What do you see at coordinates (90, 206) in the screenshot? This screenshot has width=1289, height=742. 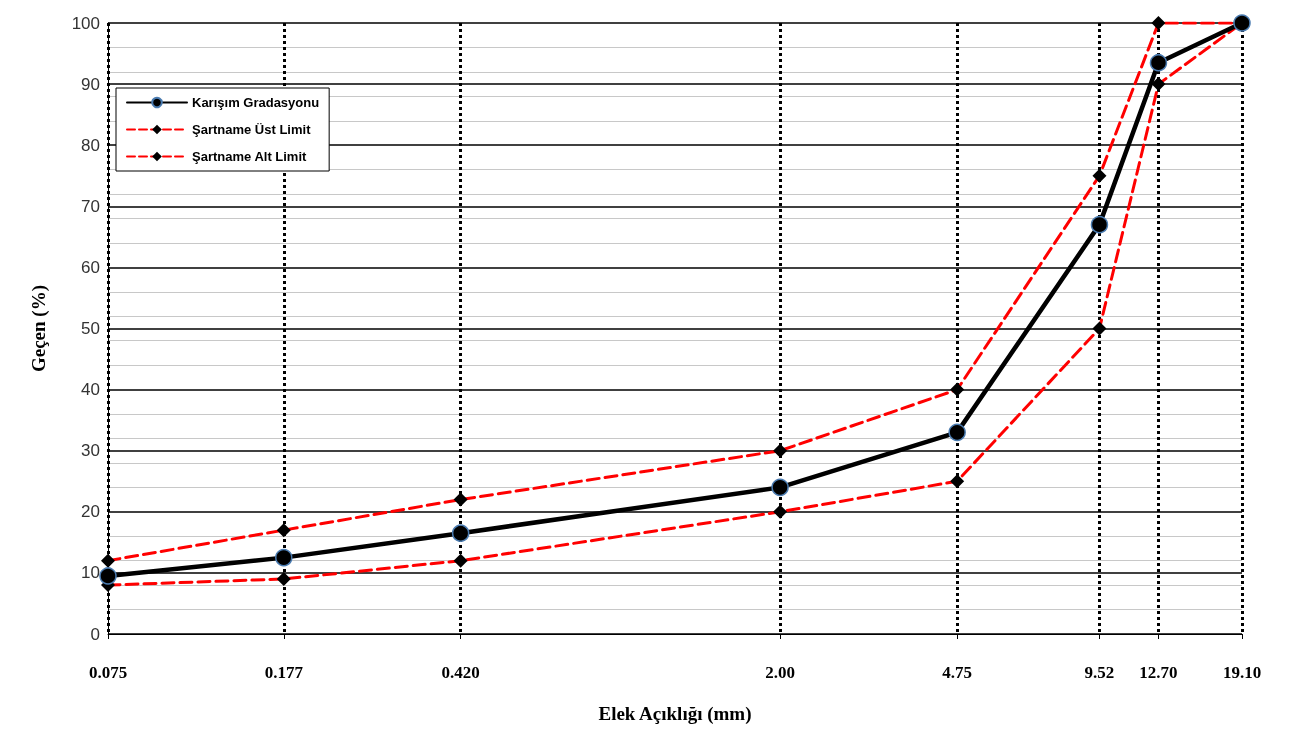 I see `y-tick-label: 70` at bounding box center [90, 206].